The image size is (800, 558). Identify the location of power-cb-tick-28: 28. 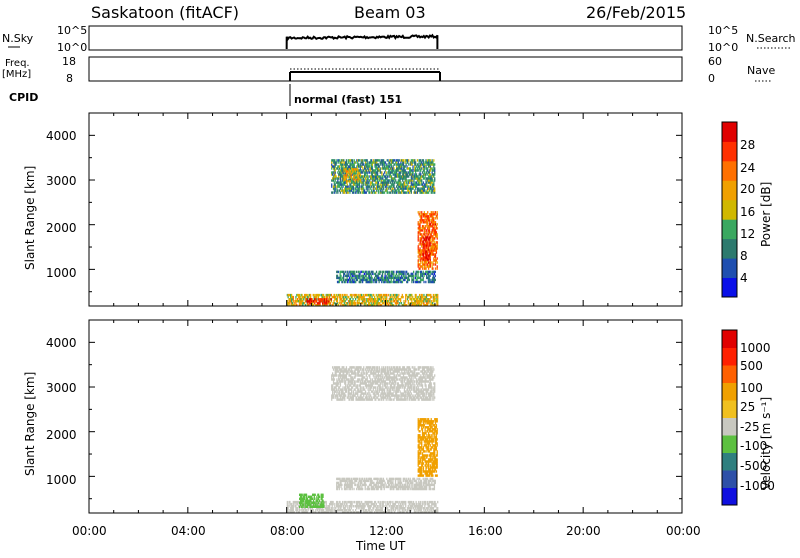
(747, 145).